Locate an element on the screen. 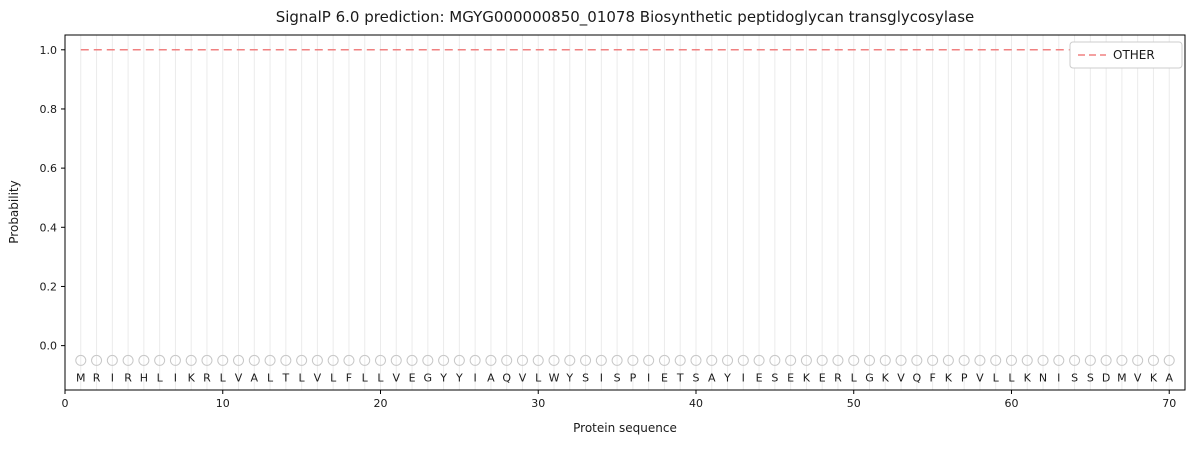  x-tick-label: 70 is located at coordinates (1169, 403).